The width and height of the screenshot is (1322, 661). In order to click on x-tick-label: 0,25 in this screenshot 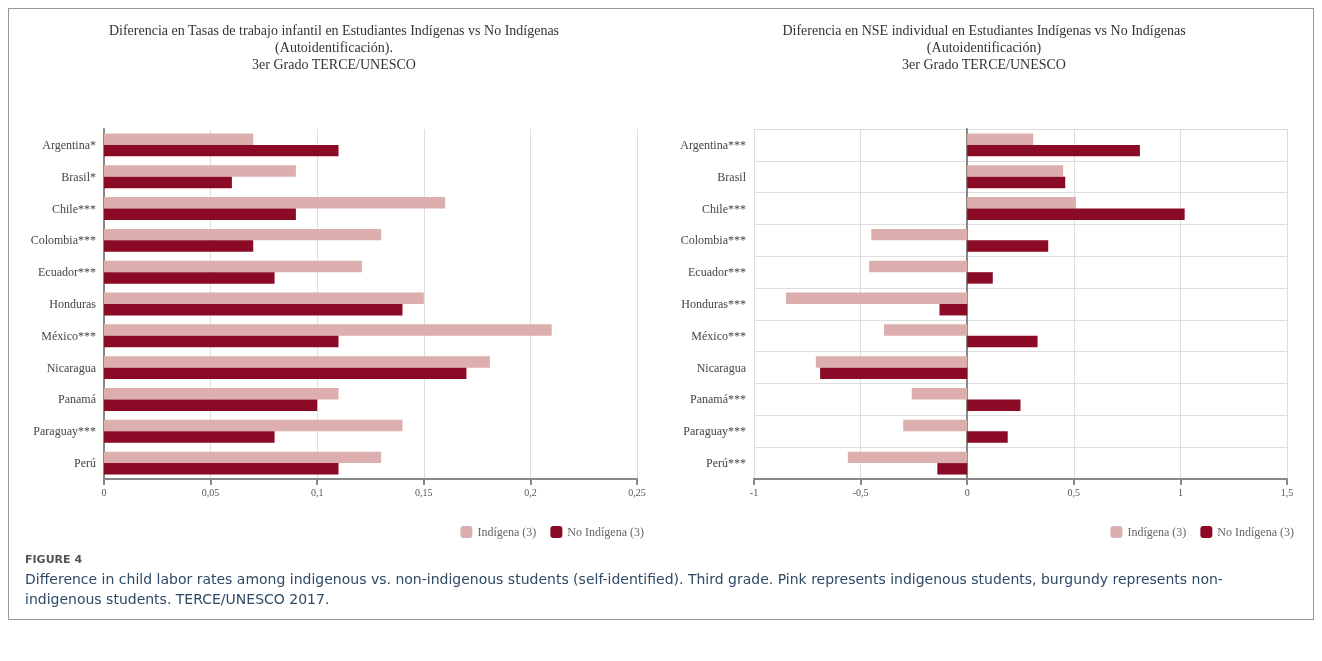, I will do `click(637, 492)`.